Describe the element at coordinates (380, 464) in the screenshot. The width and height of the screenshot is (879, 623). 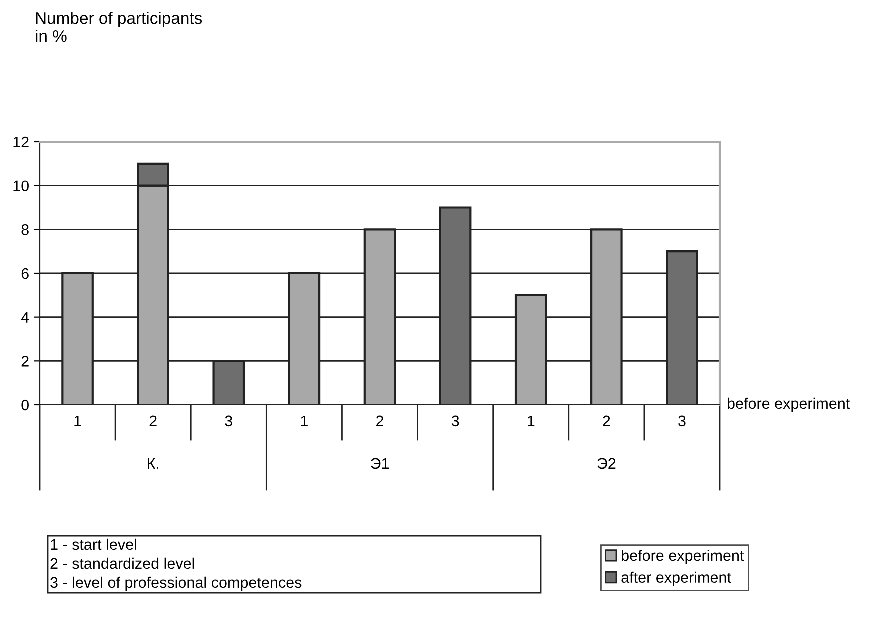
I see `text: Э1` at that location.